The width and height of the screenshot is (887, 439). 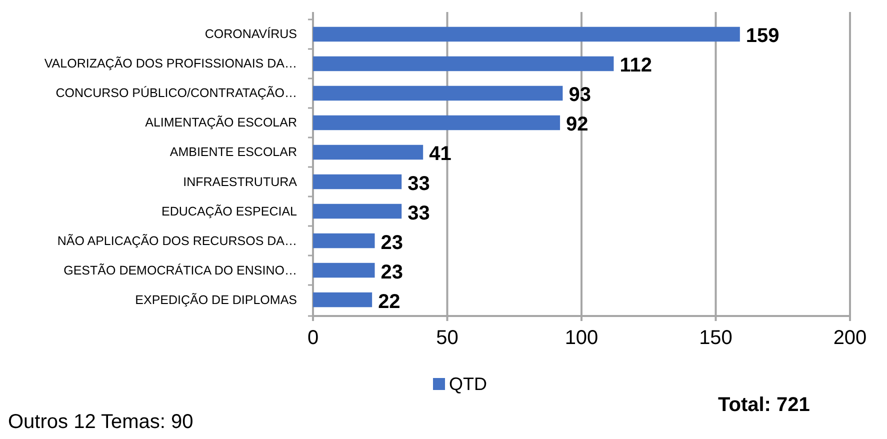 I want to click on x-tick-label: 100, so click(x=581, y=338).